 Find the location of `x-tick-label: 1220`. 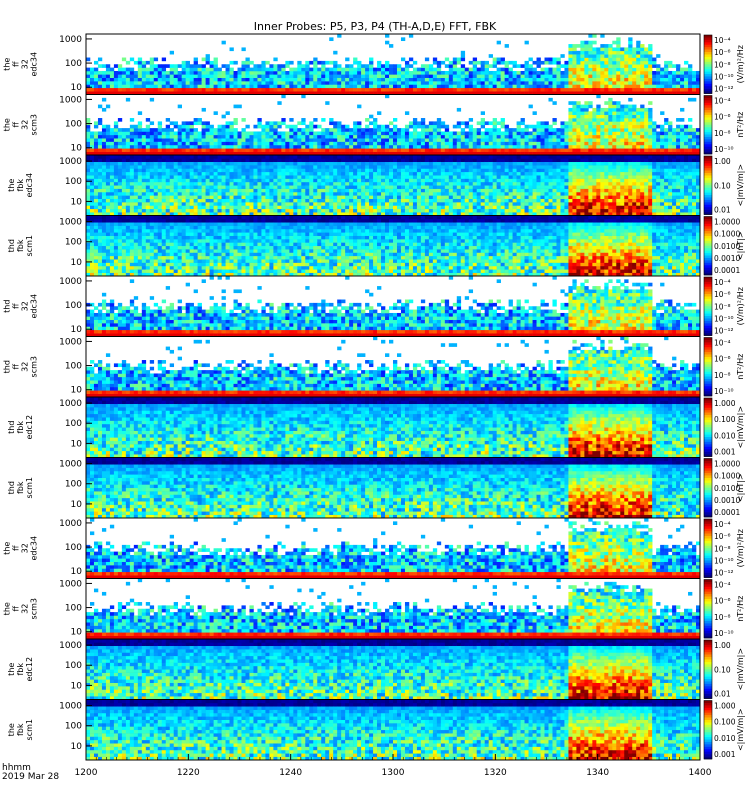

x-tick-label: 1220 is located at coordinates (188, 773).